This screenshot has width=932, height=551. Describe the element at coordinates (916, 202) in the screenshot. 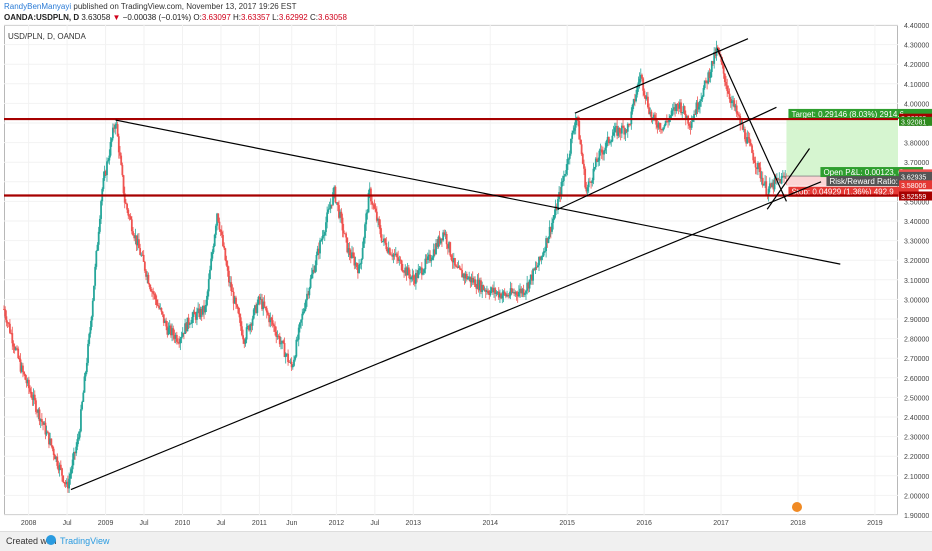

I see `y-tick-label: 3.50000` at that location.